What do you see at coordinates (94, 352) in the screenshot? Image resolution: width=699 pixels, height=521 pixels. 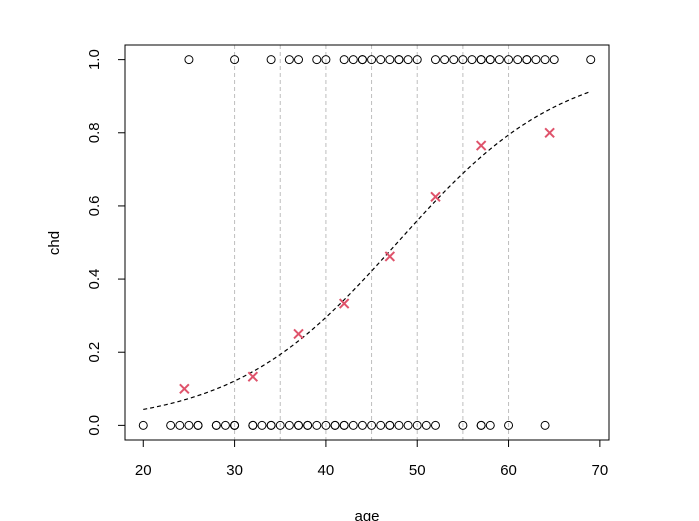 I see `y-tick-label: 0.2` at bounding box center [94, 352].